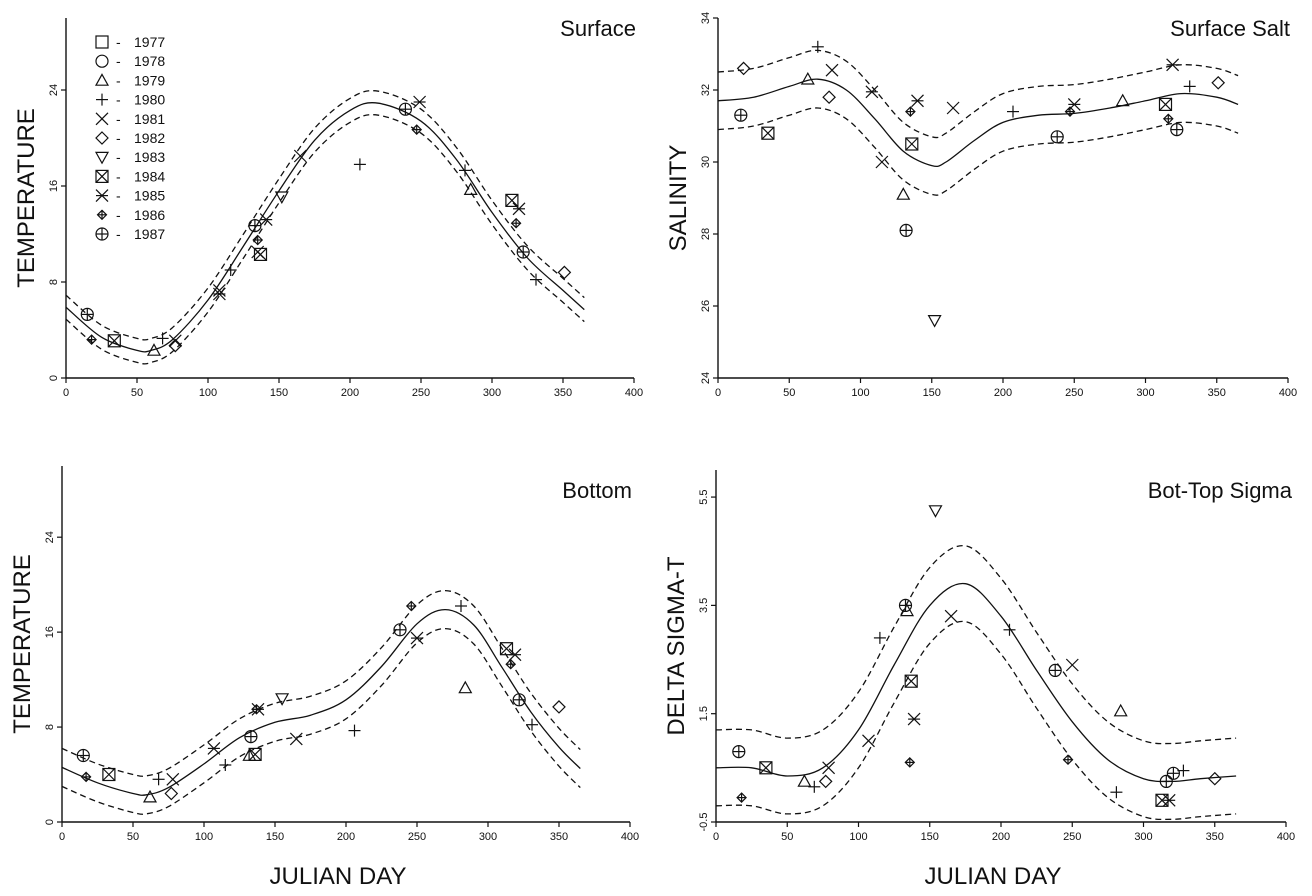 The image size is (1312, 896). What do you see at coordinates (129, 157) in the screenshot?
I see `legend-item: -1983` at bounding box center [129, 157].